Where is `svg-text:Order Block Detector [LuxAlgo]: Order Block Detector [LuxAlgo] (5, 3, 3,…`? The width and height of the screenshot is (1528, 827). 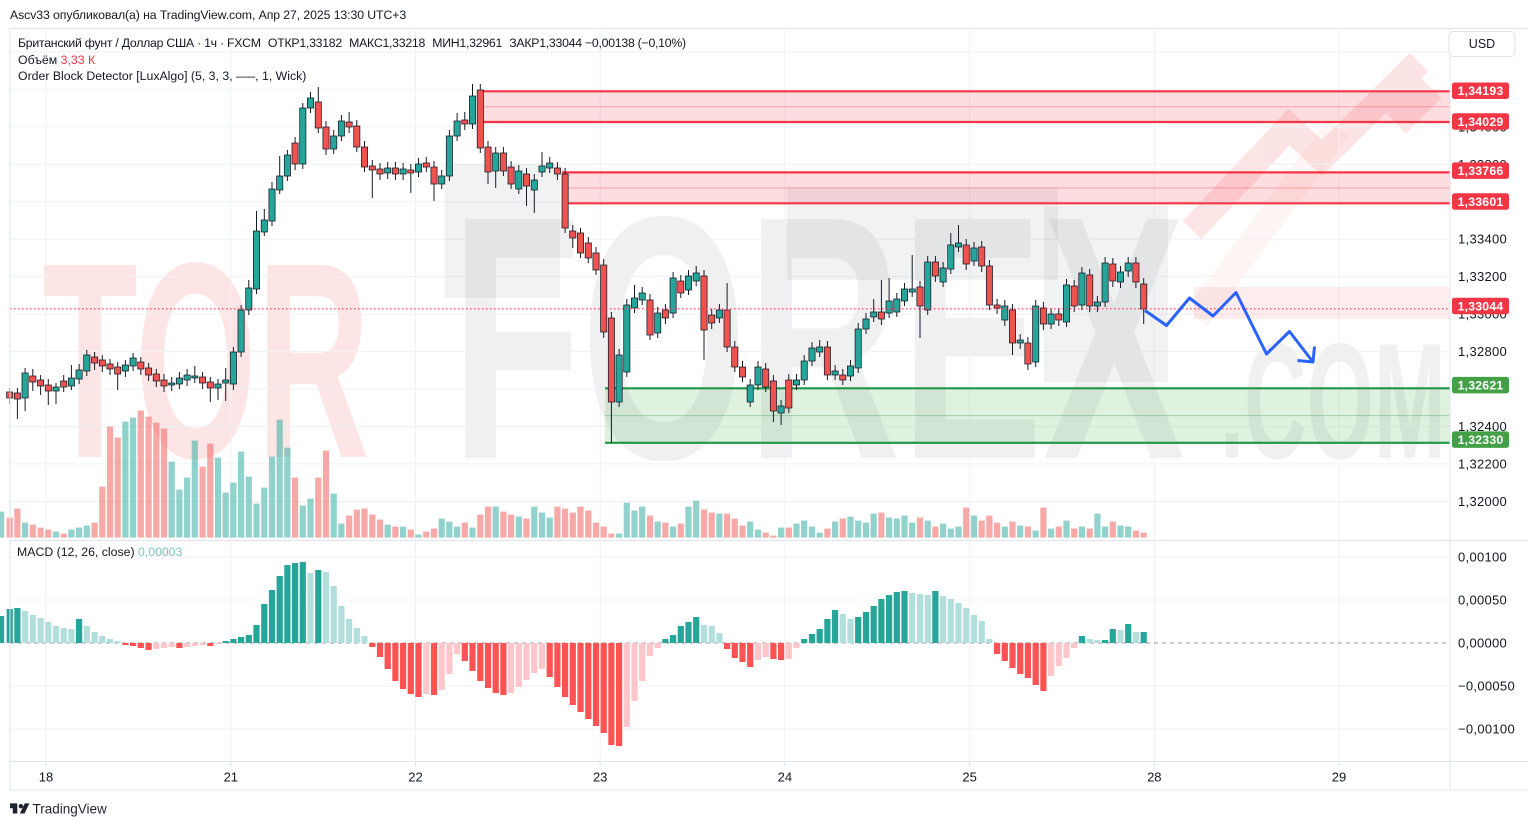
svg-text:Order Block Detector [LuxAlgo]: Order Block Detector [LuxAlgo] (5, 3, 3,… is located at coordinates (162, 76).